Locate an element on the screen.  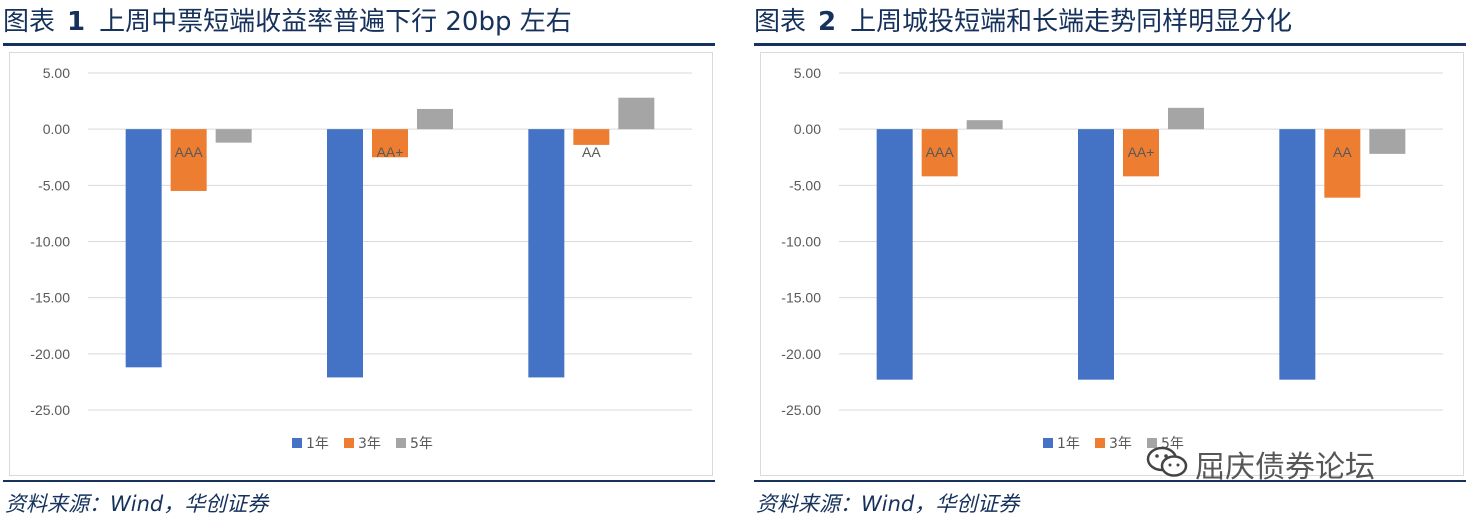
figure-number: 2 is located at coordinates (827, 22).